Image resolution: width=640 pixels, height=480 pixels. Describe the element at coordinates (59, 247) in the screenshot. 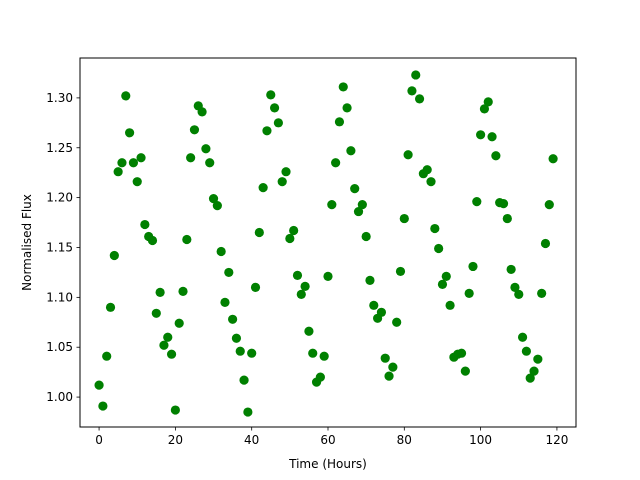

I see `y-tick-label: 1.15` at that location.